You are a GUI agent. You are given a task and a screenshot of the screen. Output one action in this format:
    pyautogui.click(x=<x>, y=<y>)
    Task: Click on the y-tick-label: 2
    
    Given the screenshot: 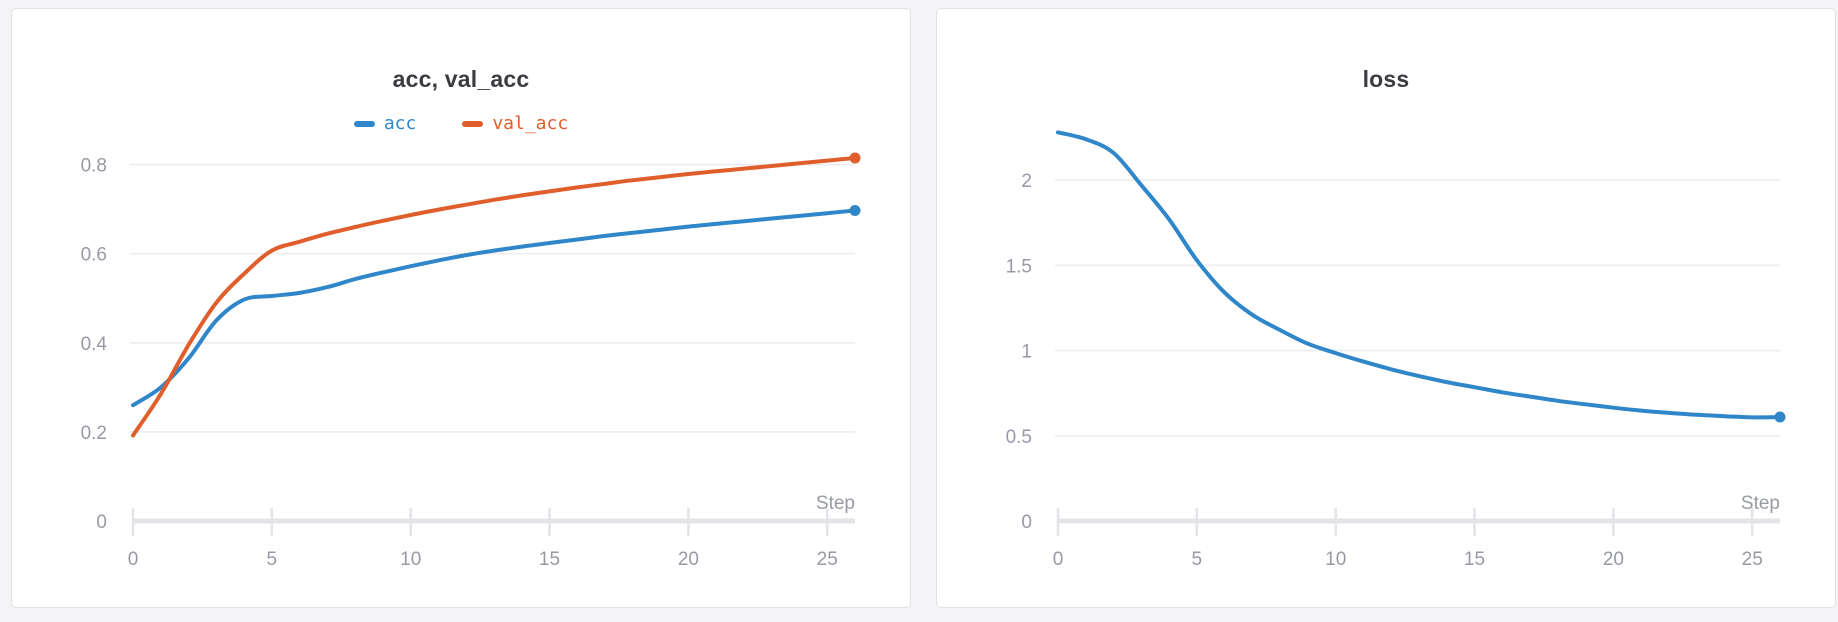 What is the action you would take?
    pyautogui.click(x=1026, y=181)
    